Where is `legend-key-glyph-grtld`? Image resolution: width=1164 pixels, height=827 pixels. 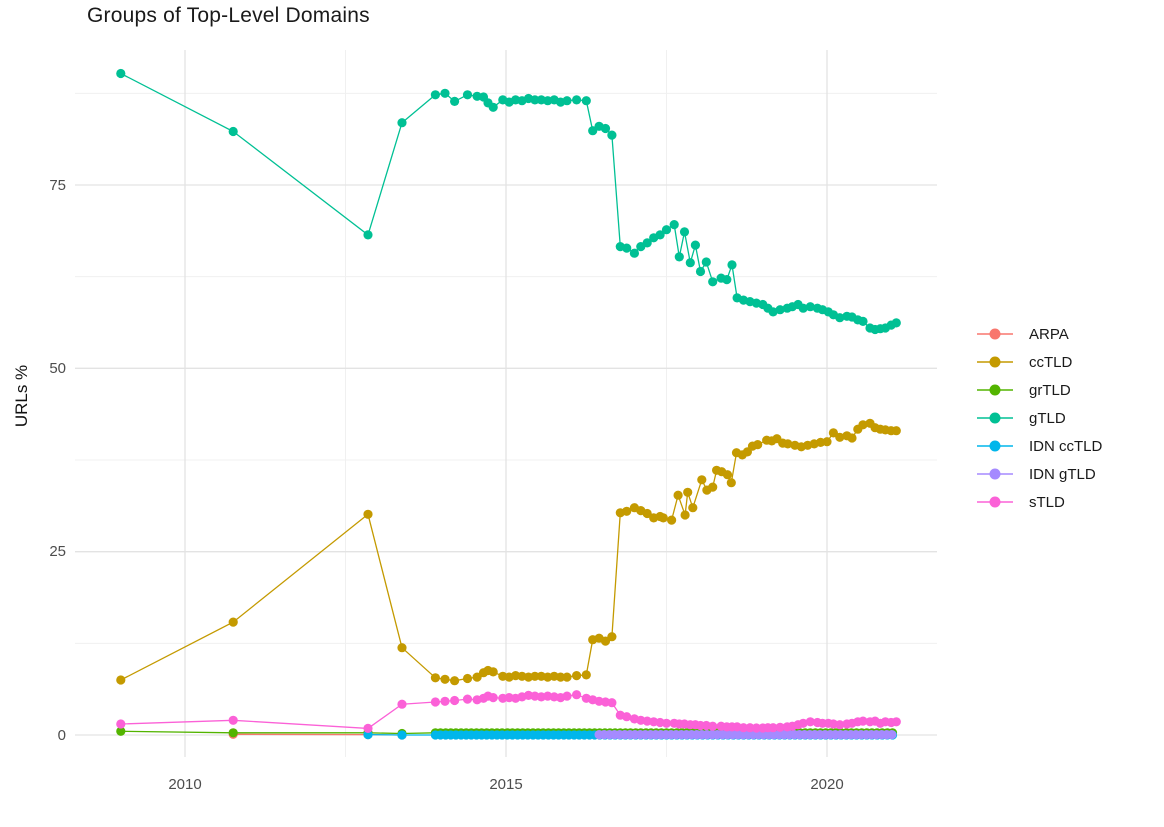 legend-key-glyph-grtld is located at coordinates (995, 390).